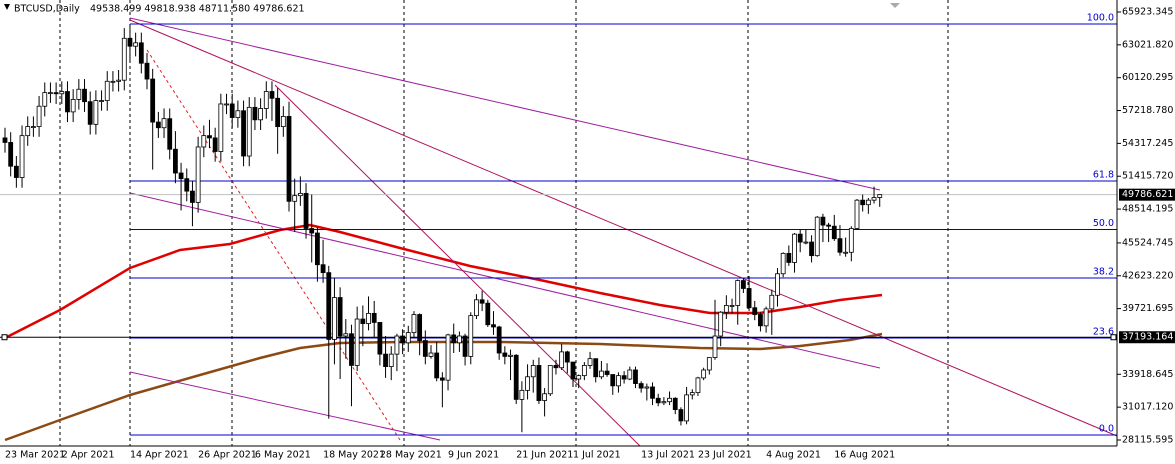 The height and width of the screenshot is (464, 1175). Describe the element at coordinates (1147, 209) in the screenshot. I see `y-tick-label: 48514.195` at that location.